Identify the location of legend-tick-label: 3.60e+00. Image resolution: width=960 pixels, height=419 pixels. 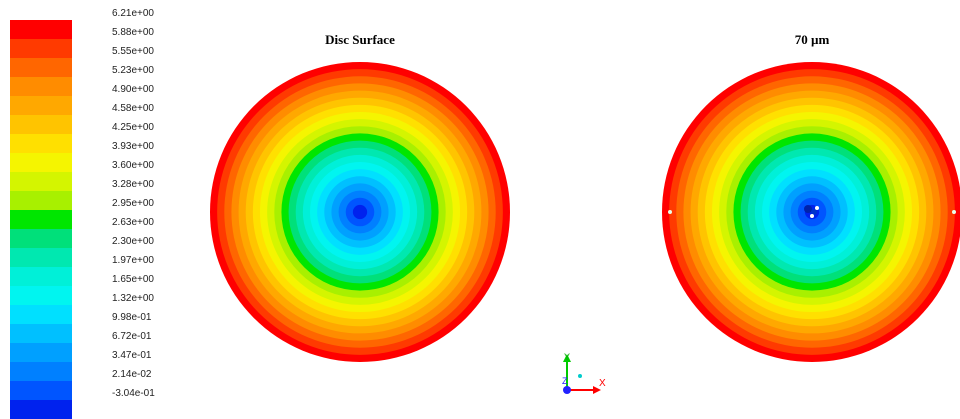
(133, 165).